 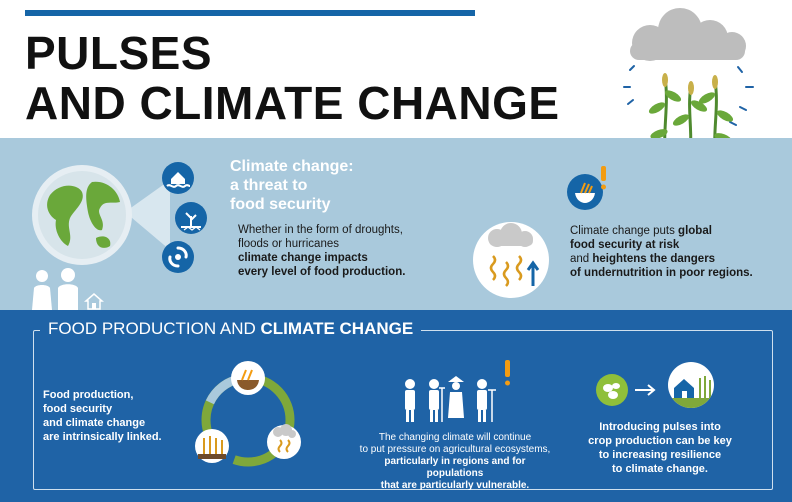 I want to click on risk-line-4: of undernutrition in poor regions., so click(x=661, y=273).